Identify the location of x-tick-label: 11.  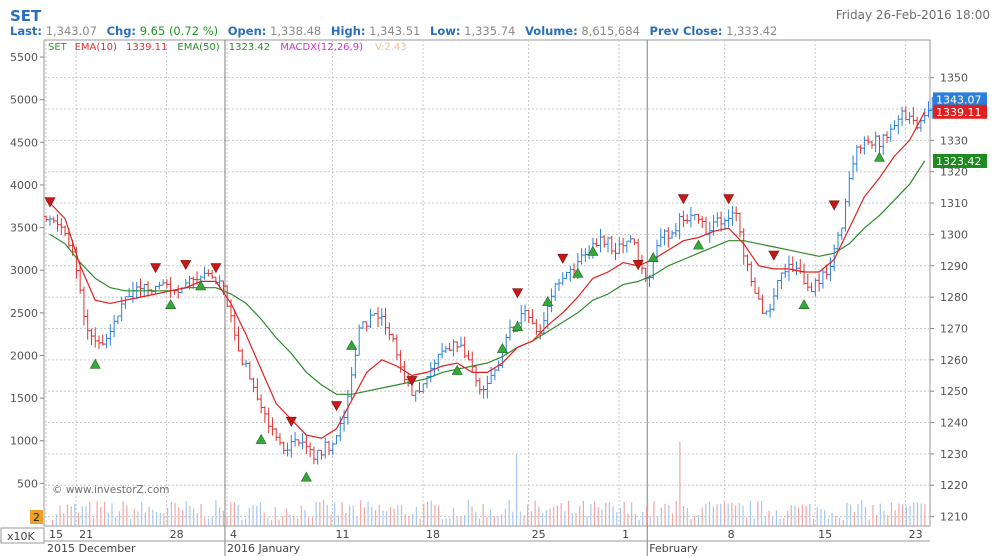
(343, 534).